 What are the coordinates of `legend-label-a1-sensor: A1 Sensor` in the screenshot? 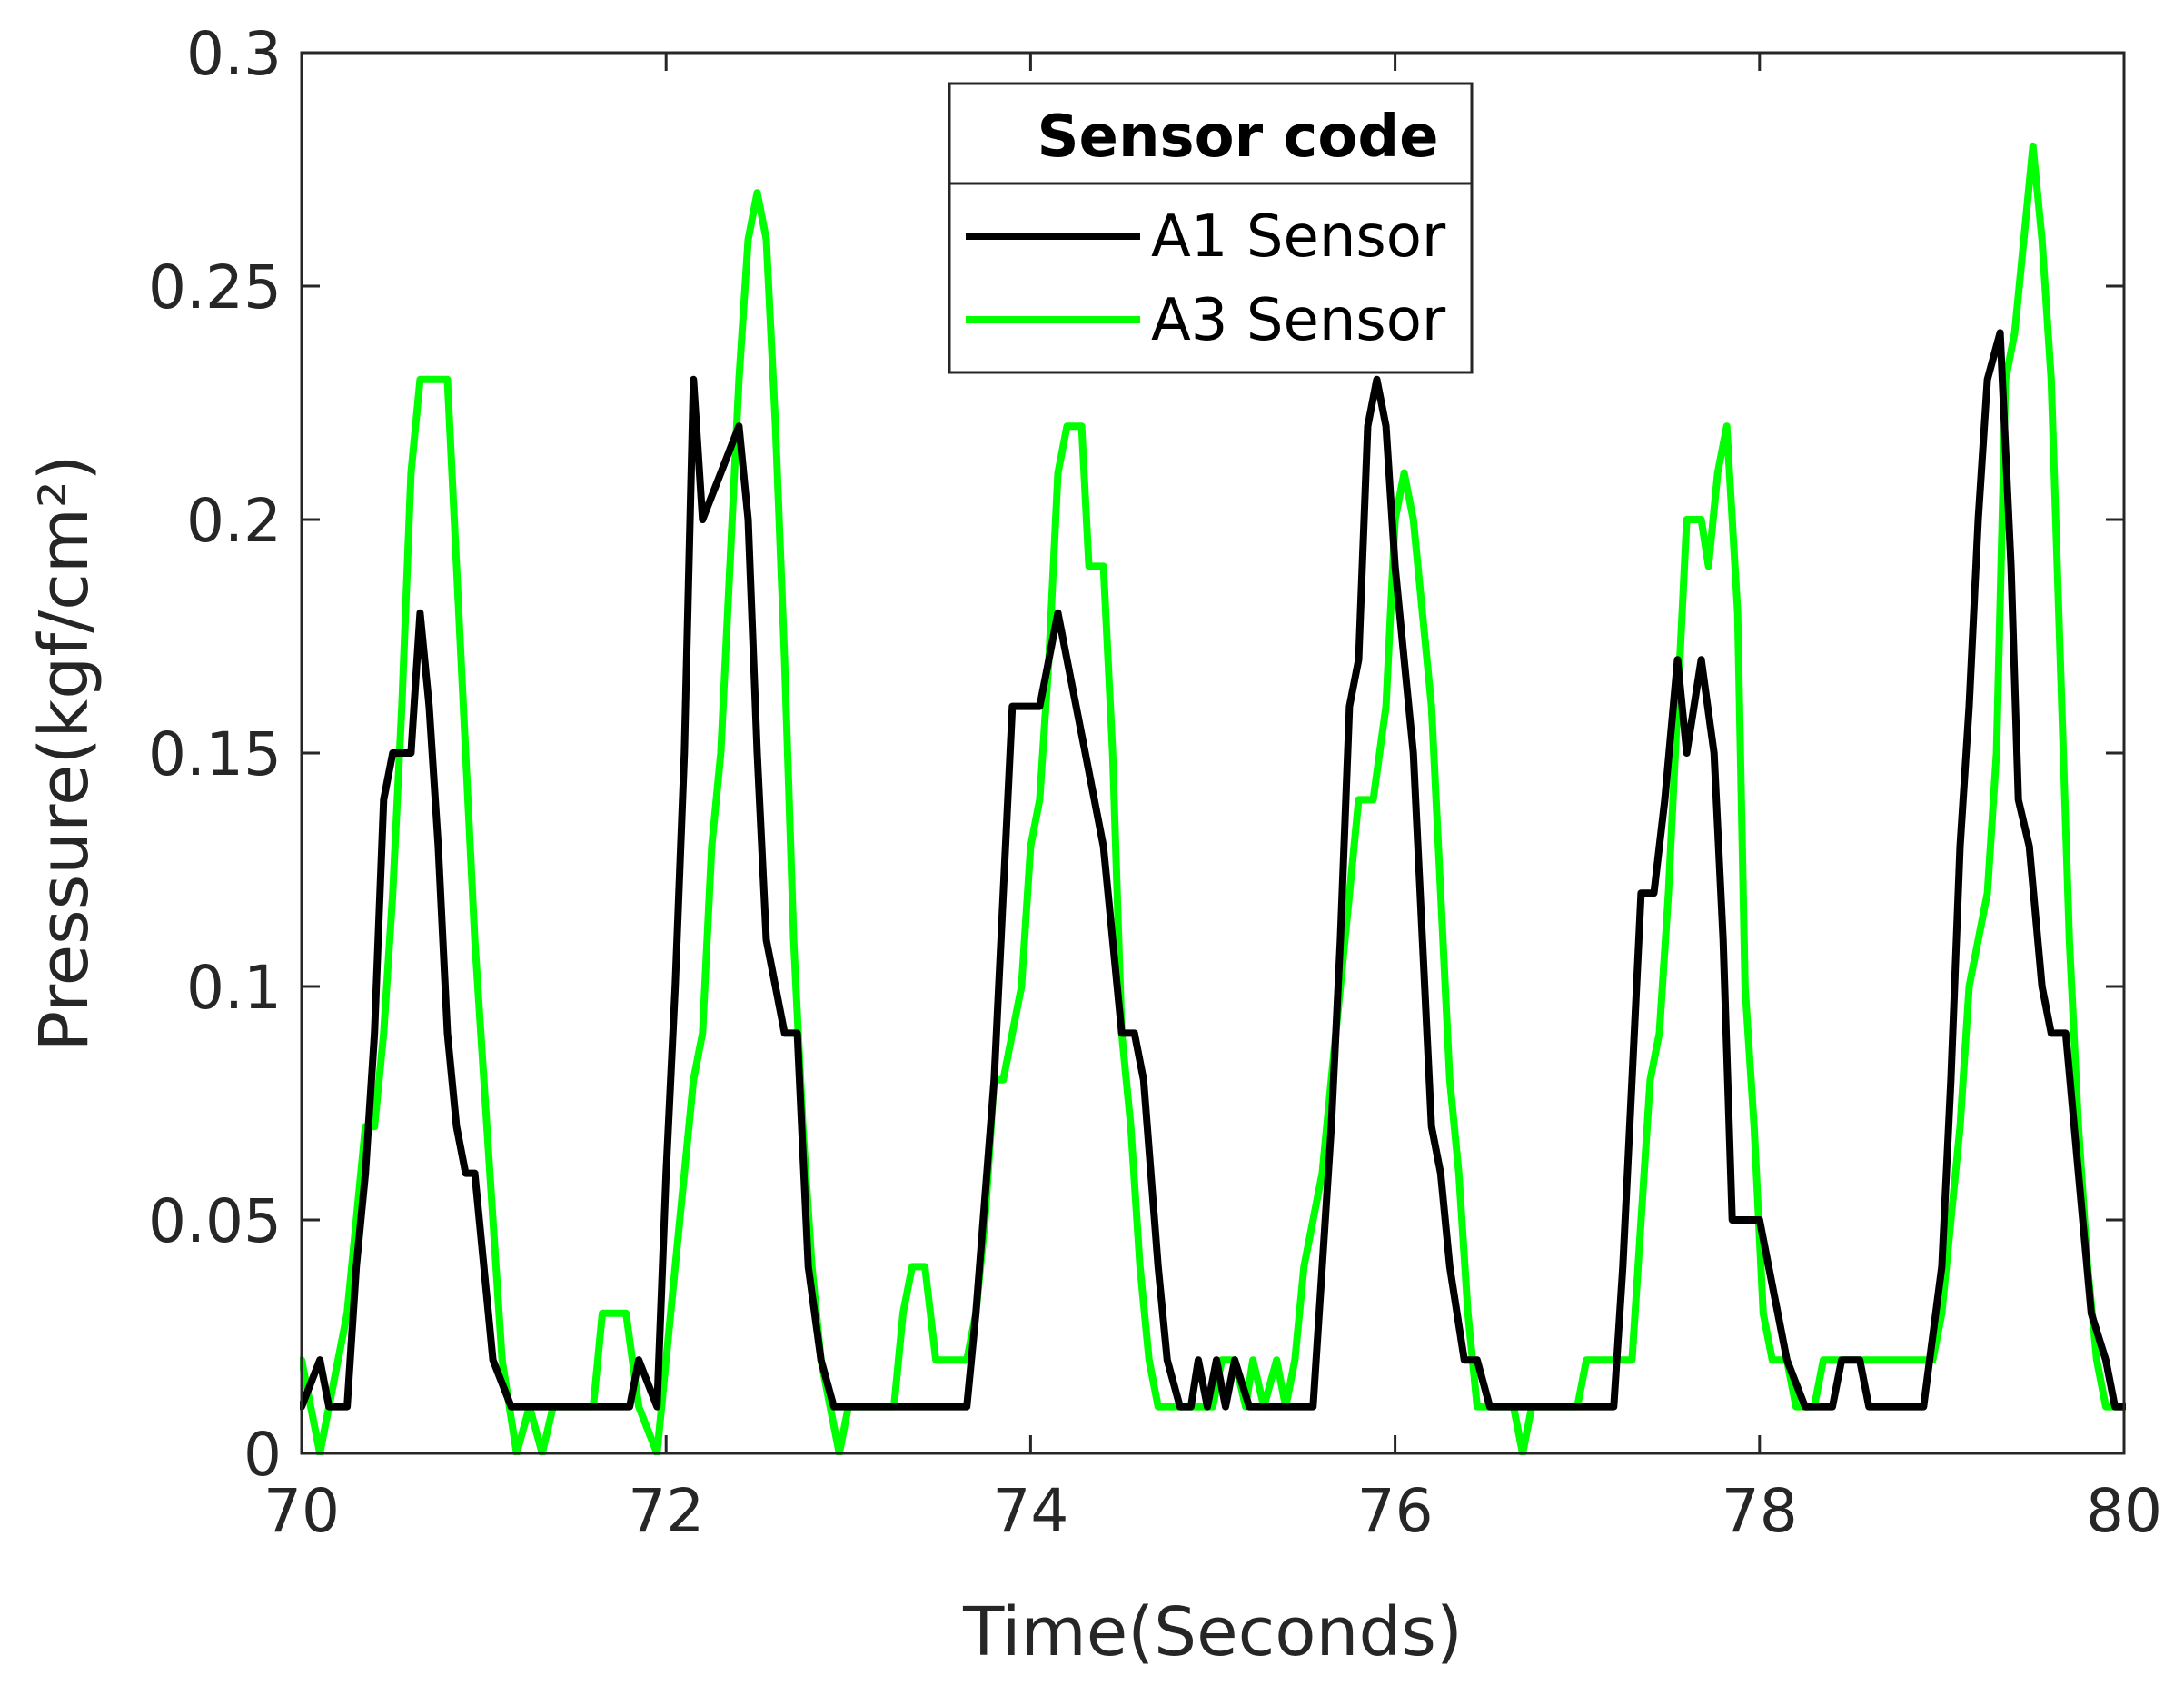 It's located at (1298, 237).